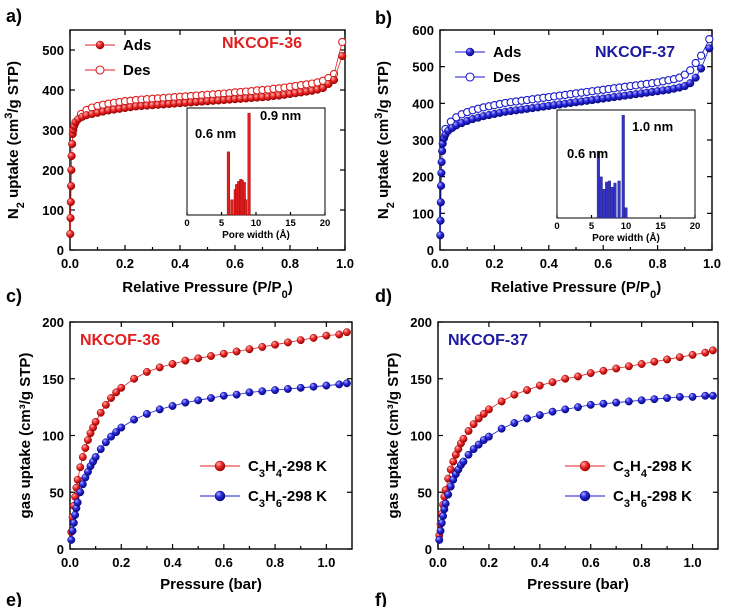 Image resolution: width=750 pixels, height=607 pixels. Describe the element at coordinates (626, 237) in the screenshot. I see `inset-x-axis-label: Pore width (Å)` at that location.